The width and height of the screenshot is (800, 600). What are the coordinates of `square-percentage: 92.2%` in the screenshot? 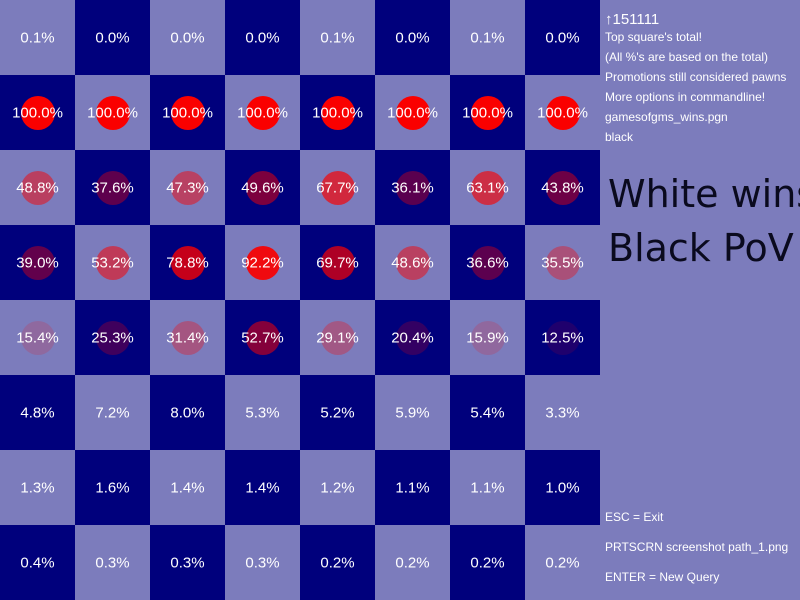 It's located at (262, 262).